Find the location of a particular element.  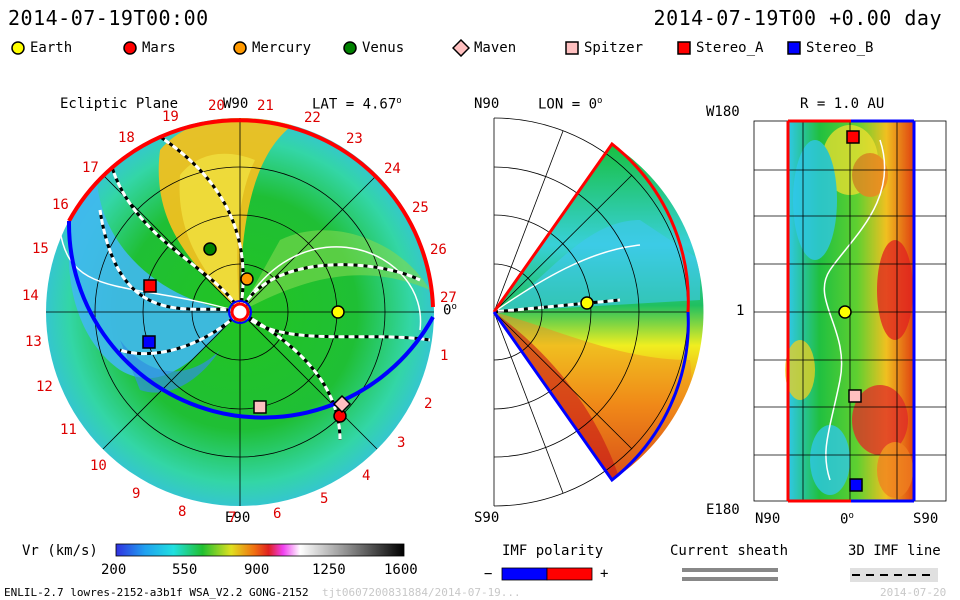

radial-surface-plot is located at coordinates (850, 311).